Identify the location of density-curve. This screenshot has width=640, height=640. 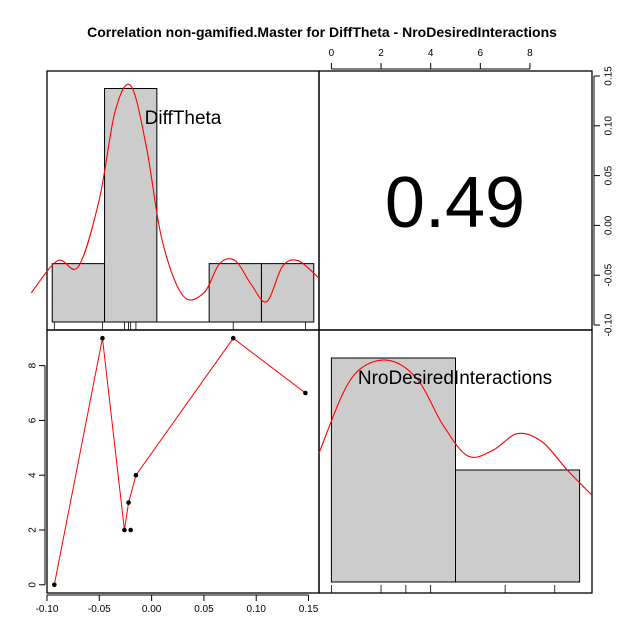
(455, 427).